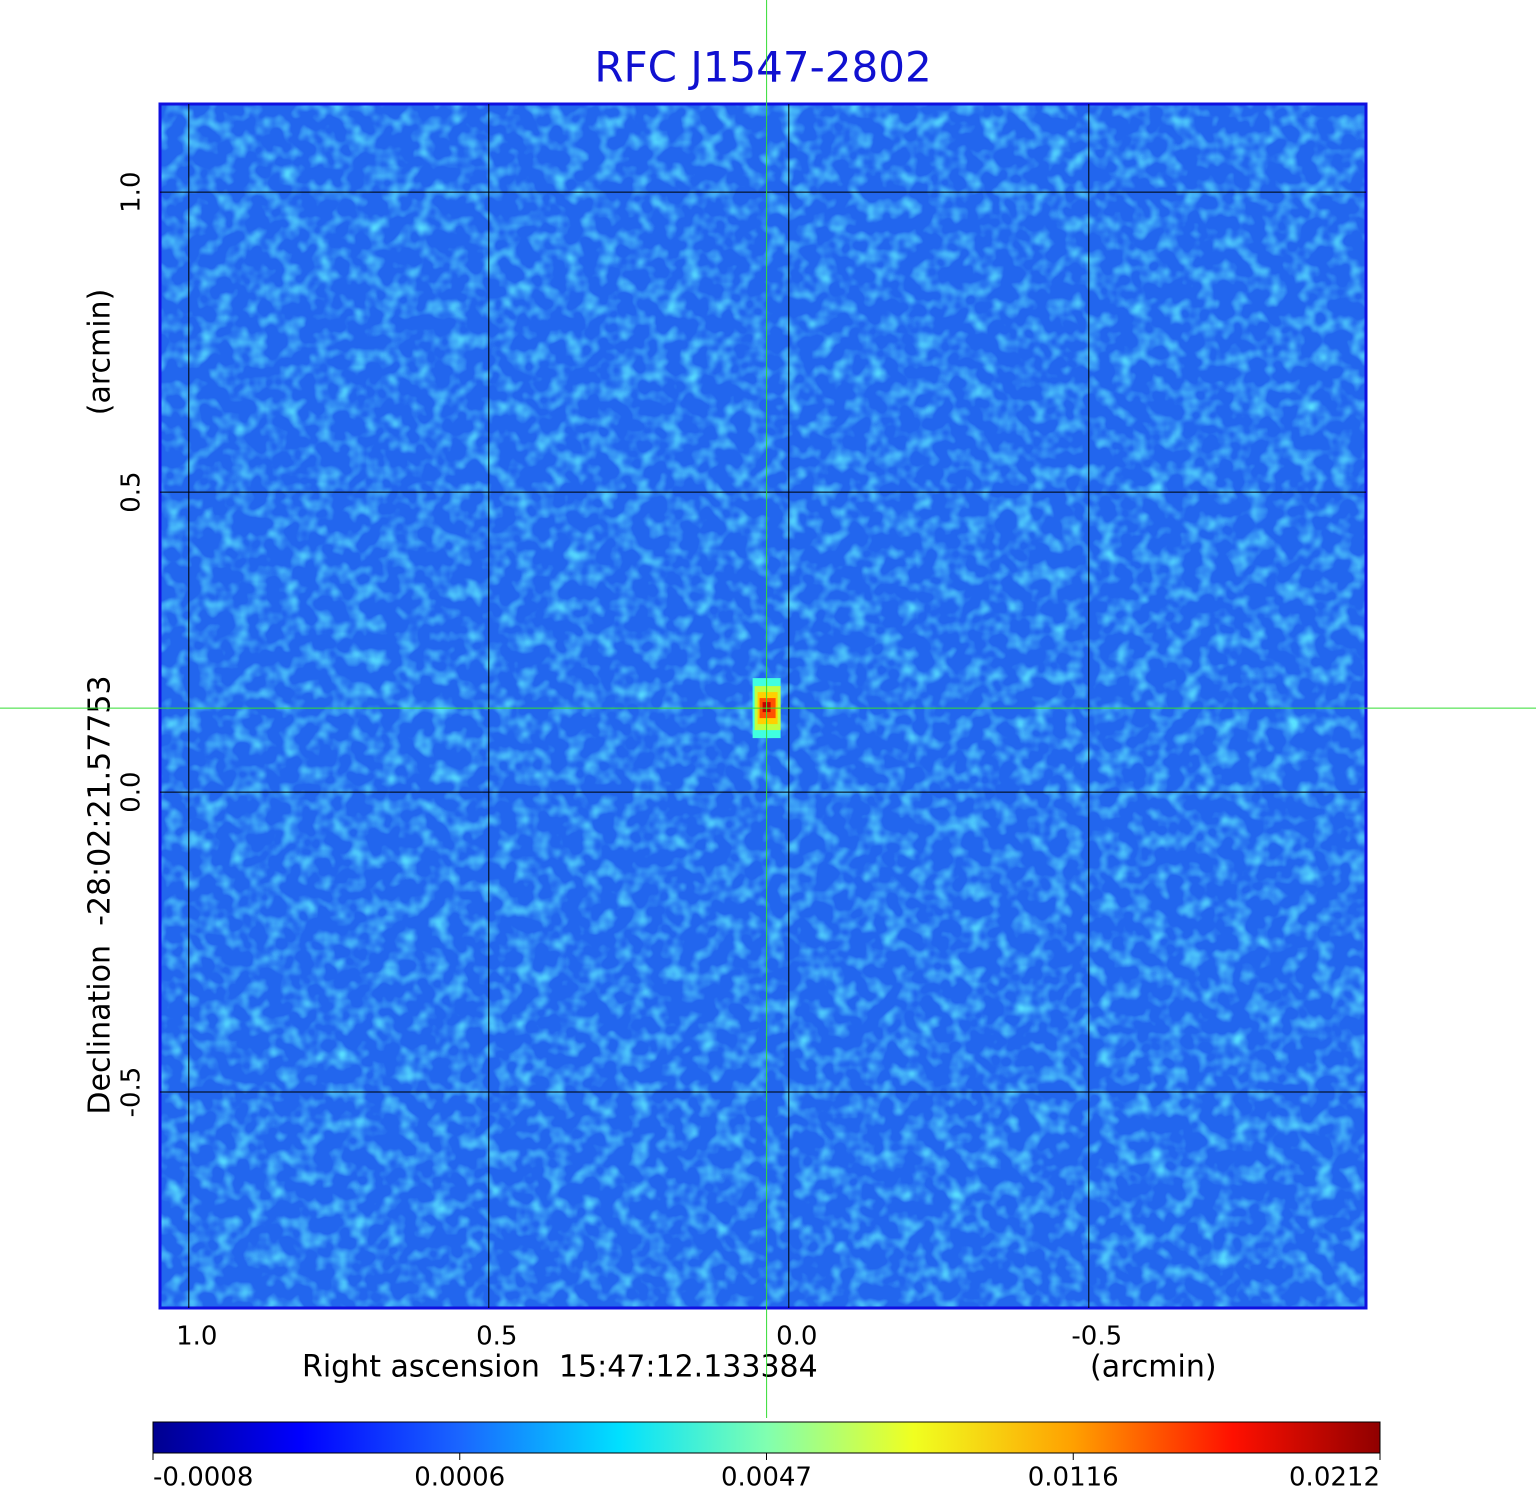  What do you see at coordinates (132, 491) in the screenshot?
I see `y-tick-label: 0.5` at bounding box center [132, 491].